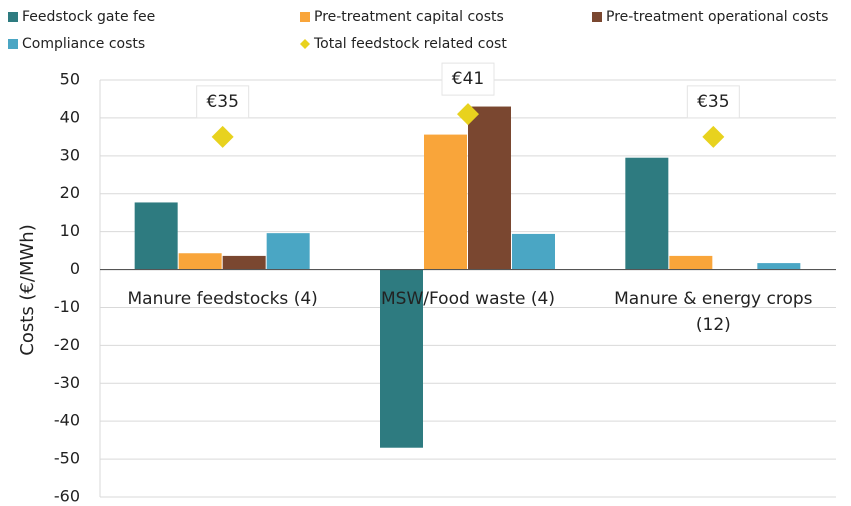 This screenshot has height=506, width=851. What do you see at coordinates (70, 154) in the screenshot?
I see `y-tick-label: 30` at bounding box center [70, 154].